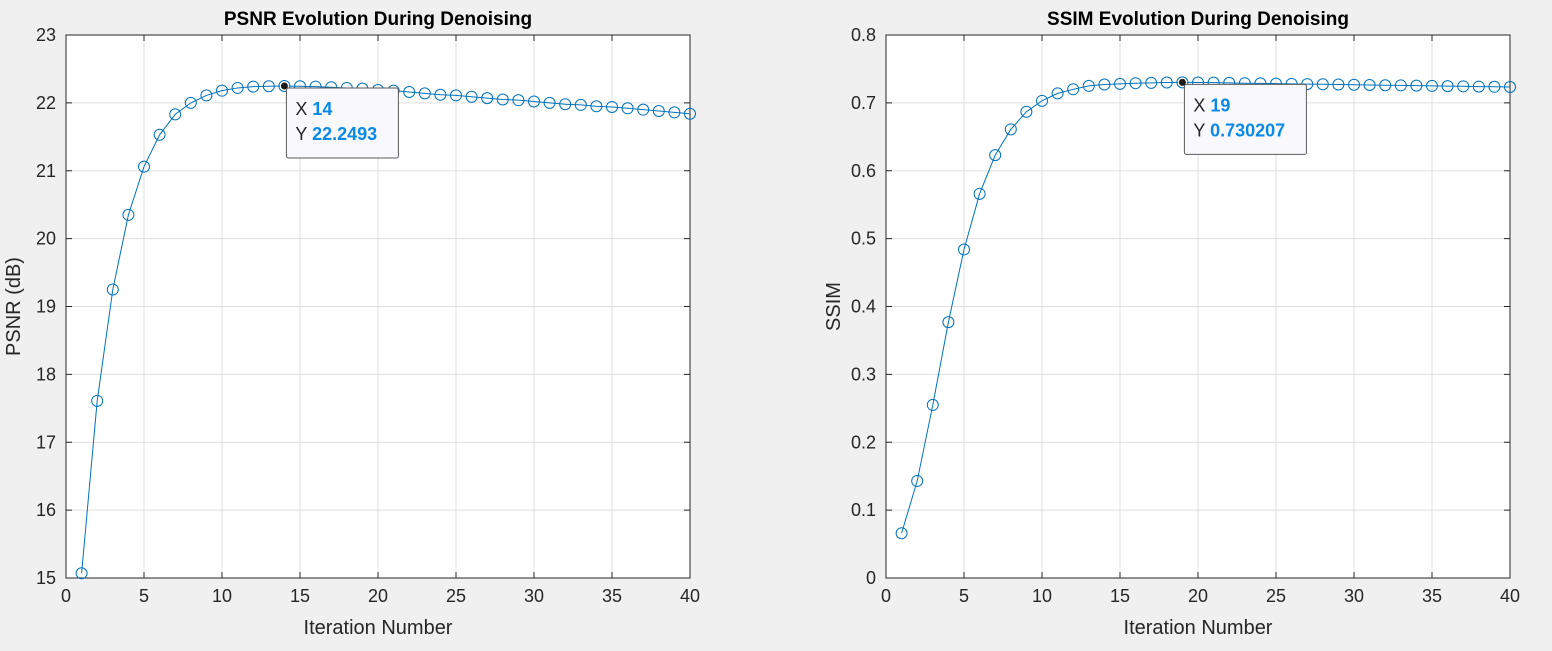 The image size is (1552, 651). What do you see at coordinates (46, 442) in the screenshot?
I see `y-tick-label: 17` at bounding box center [46, 442].